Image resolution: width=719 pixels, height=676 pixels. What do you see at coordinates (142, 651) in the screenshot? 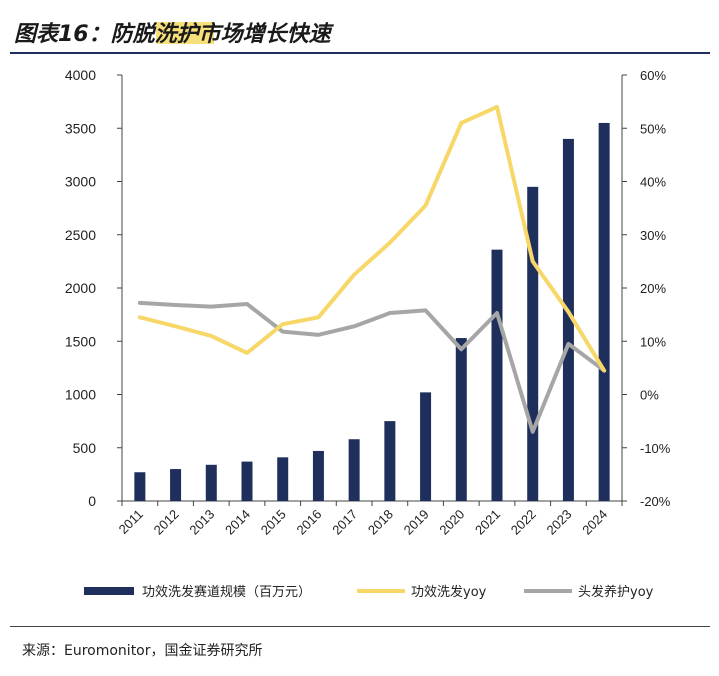
I see `source-note: 来源：Euromonitor，国金证券研究所` at bounding box center [142, 651].